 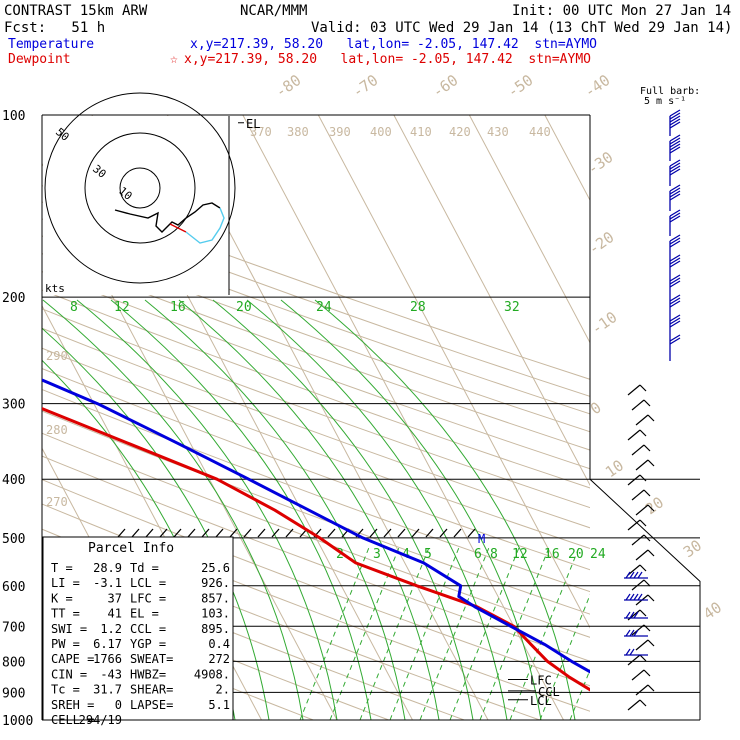 I want to click on hodograph-ring, so click(x=140, y=188).